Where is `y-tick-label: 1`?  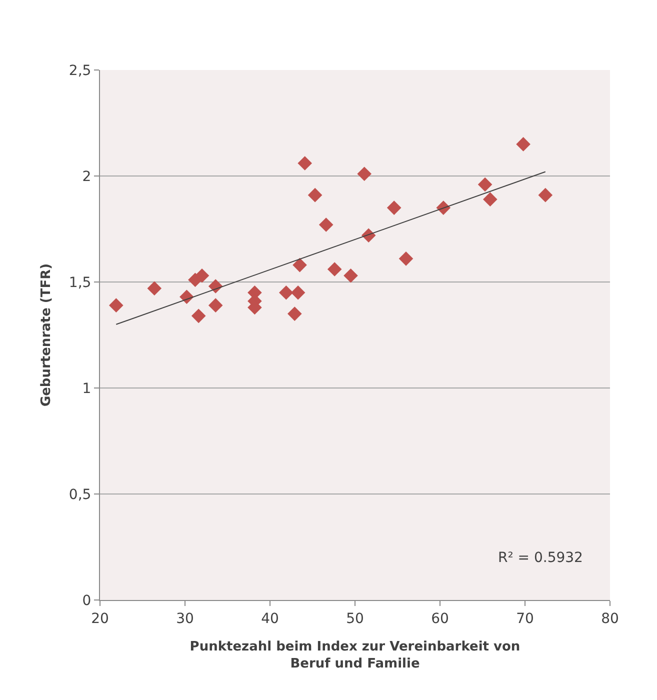 y-tick-label: 1 is located at coordinates (87, 388).